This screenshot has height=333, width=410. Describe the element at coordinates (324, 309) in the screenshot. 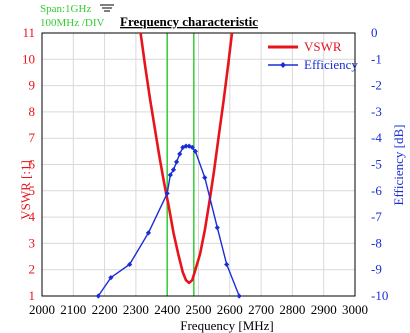

I see `x-tick-label: 2900` at that location.